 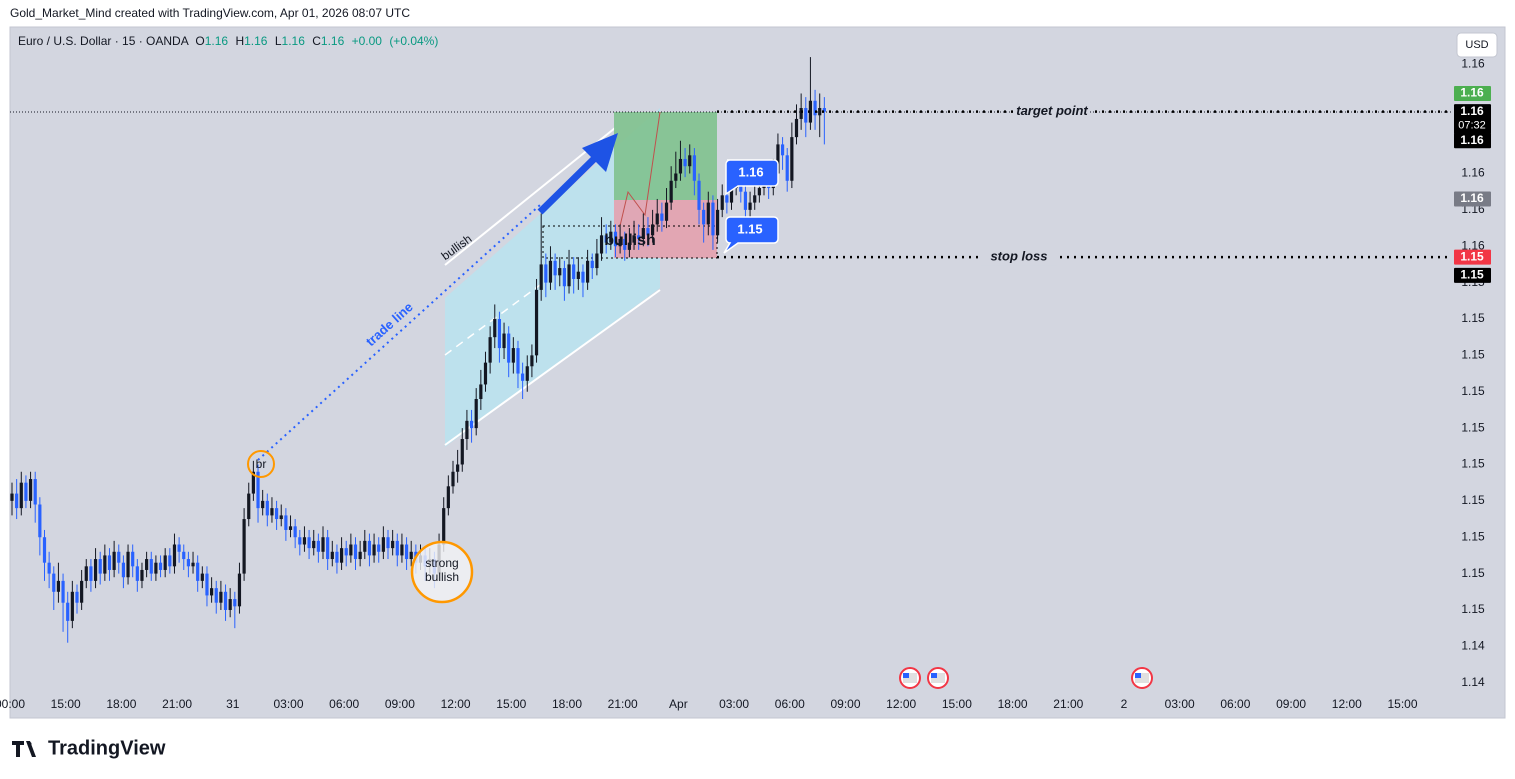 I want to click on change: +0.00, so click(x=367, y=41).